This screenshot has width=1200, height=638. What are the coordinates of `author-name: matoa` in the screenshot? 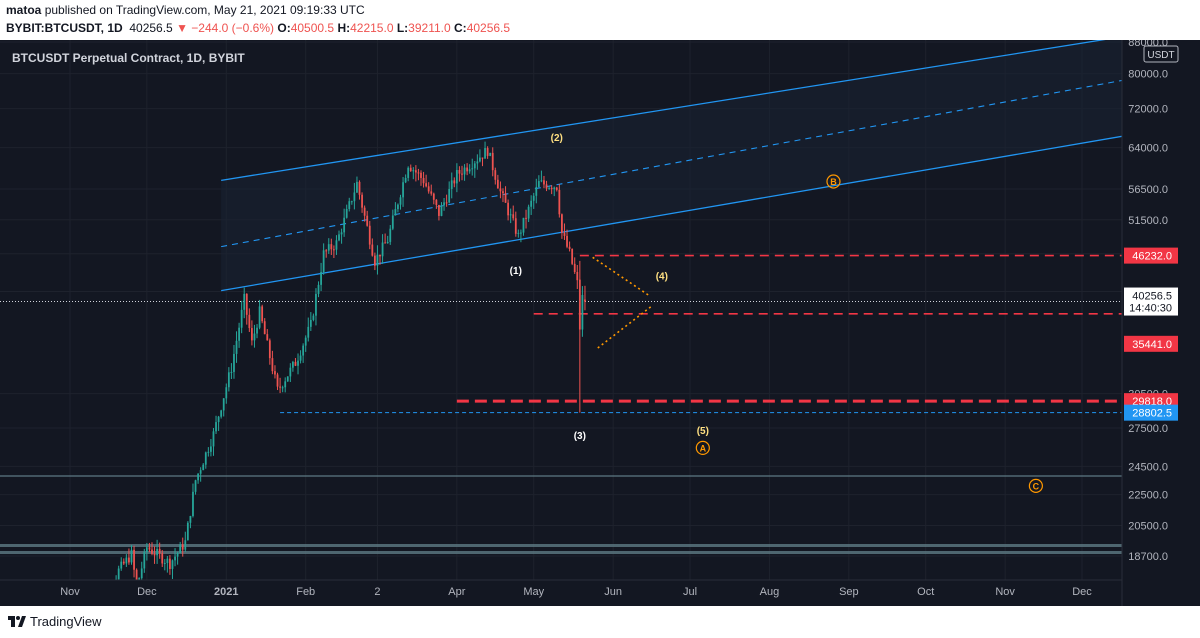 It's located at (24, 10).